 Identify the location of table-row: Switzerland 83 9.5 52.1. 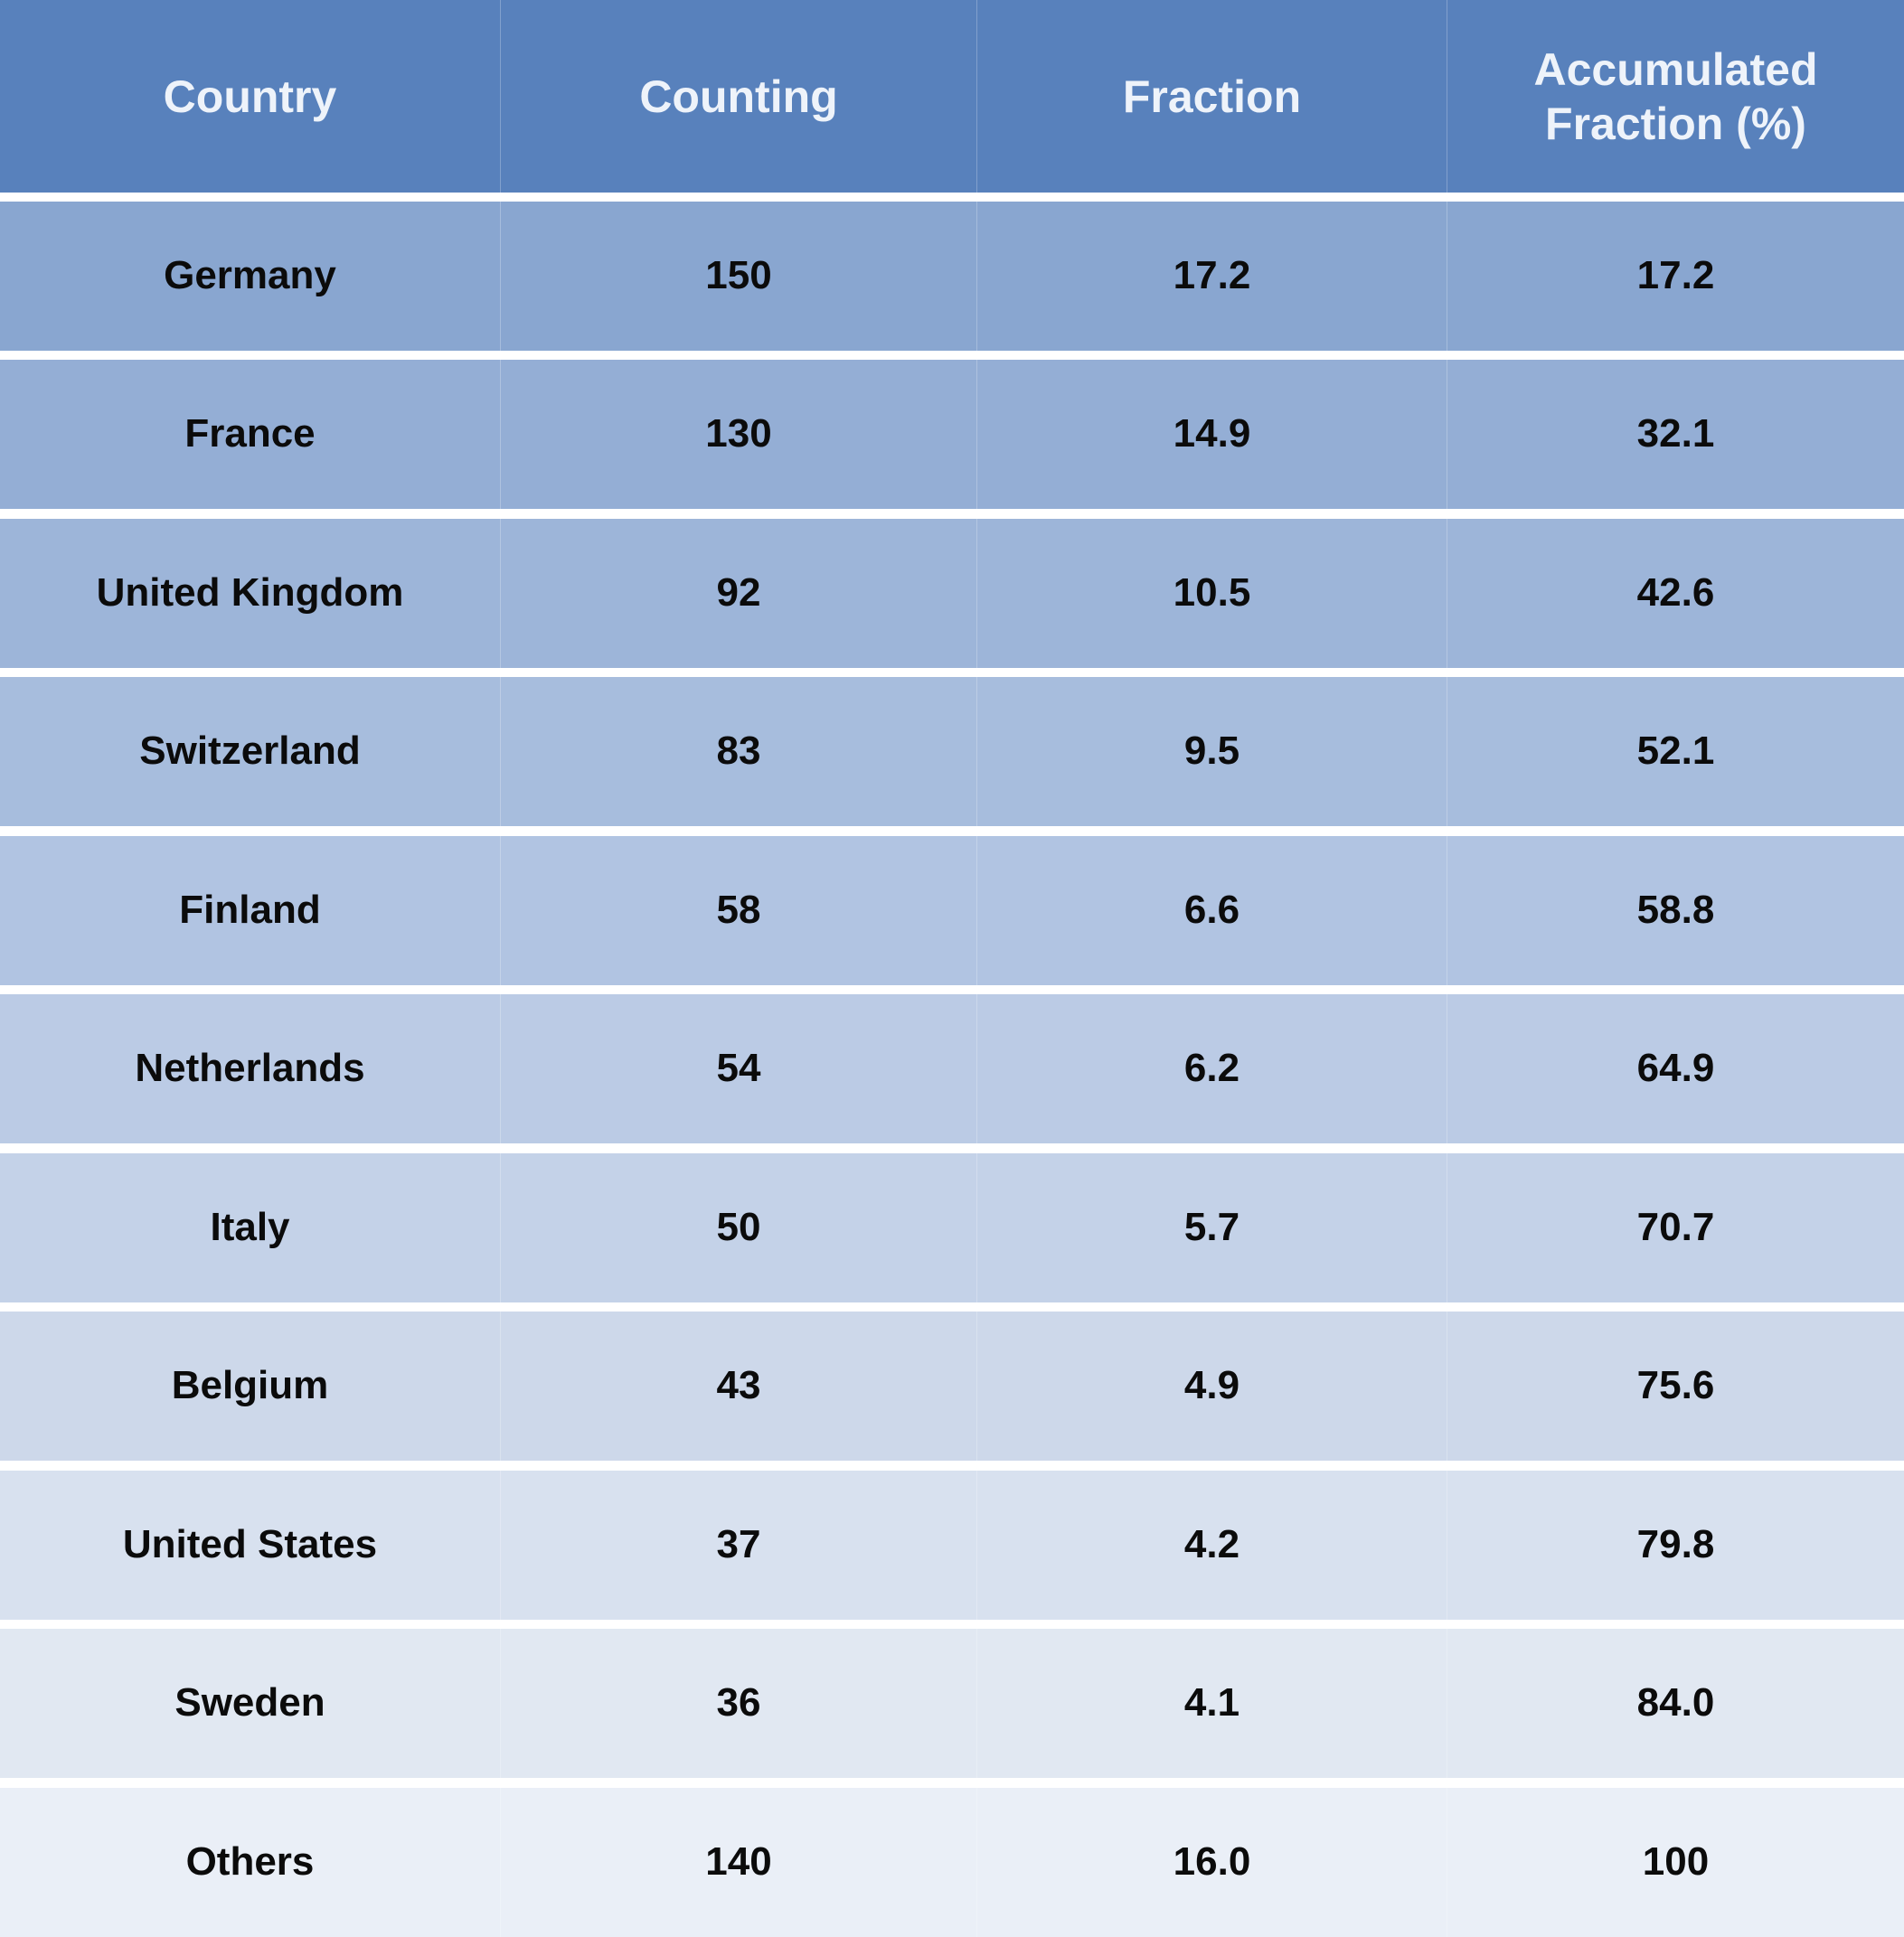
(952, 751).